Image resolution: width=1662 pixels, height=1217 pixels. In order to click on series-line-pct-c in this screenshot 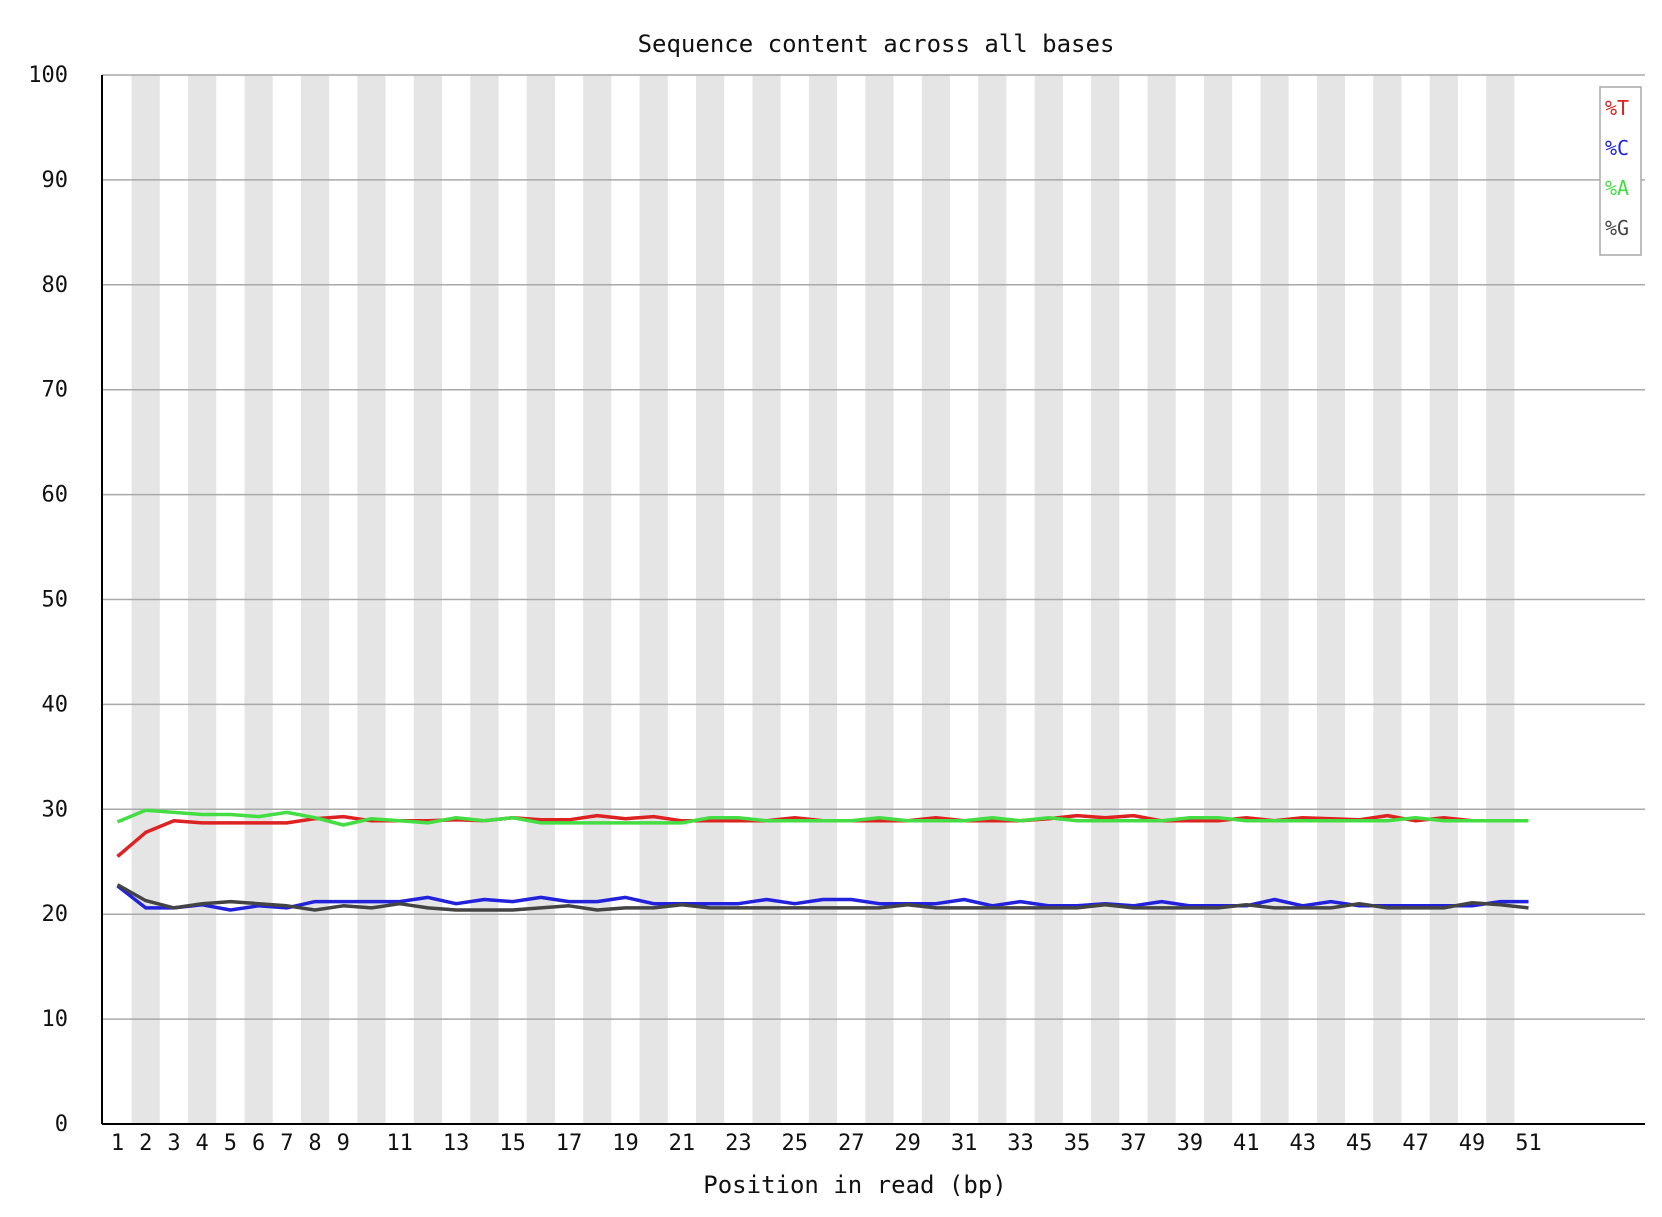, I will do `click(822, 898)`.